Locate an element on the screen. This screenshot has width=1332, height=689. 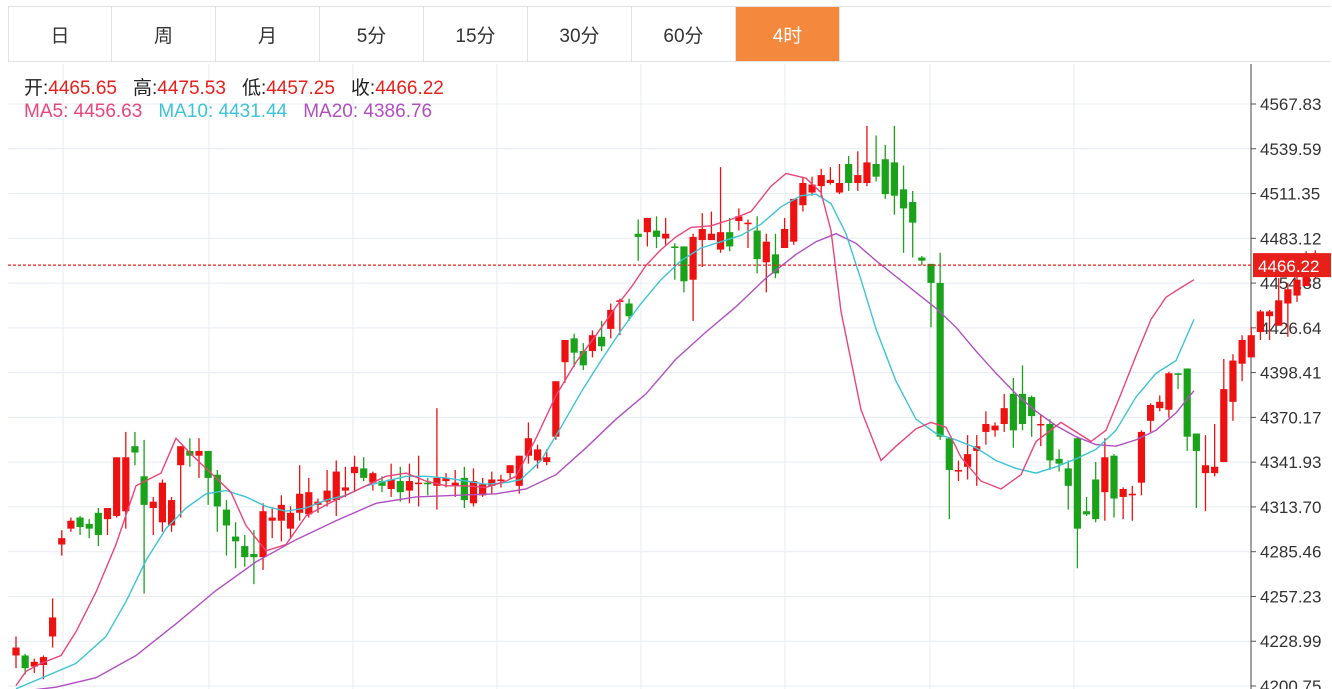
y-tick-label: 4341.93 is located at coordinates (1290, 462).